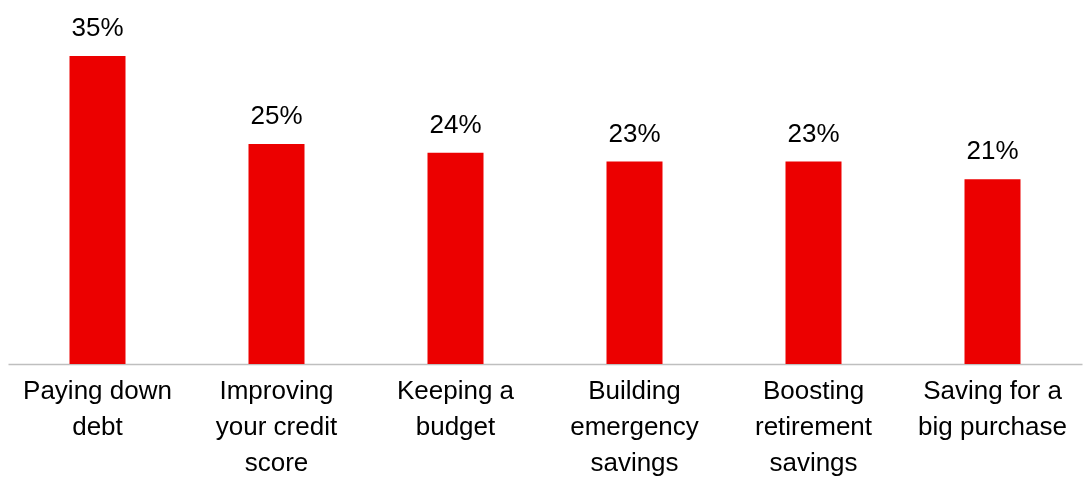  Describe the element at coordinates (634, 426) in the screenshot. I see `x-tick-label: Building emergency savings` at that location.